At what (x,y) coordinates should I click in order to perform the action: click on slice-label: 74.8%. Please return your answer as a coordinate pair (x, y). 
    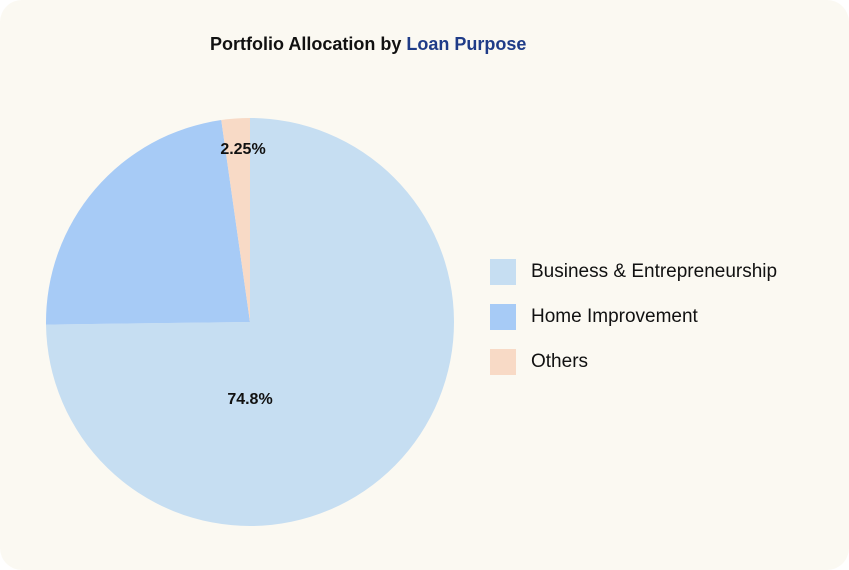
    Looking at the image, I should click on (249, 399).